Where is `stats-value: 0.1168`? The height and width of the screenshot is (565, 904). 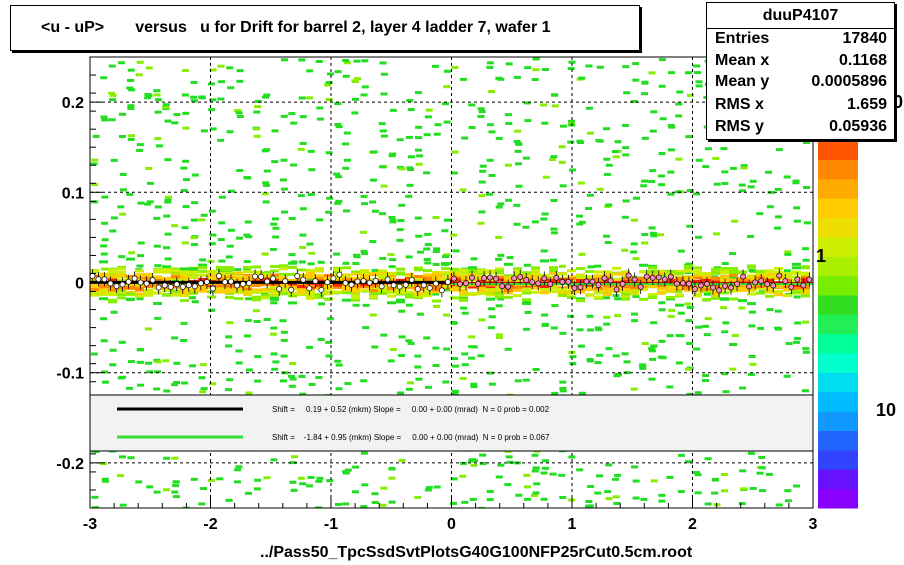 stats-value: 0.1168 is located at coordinates (862, 60).